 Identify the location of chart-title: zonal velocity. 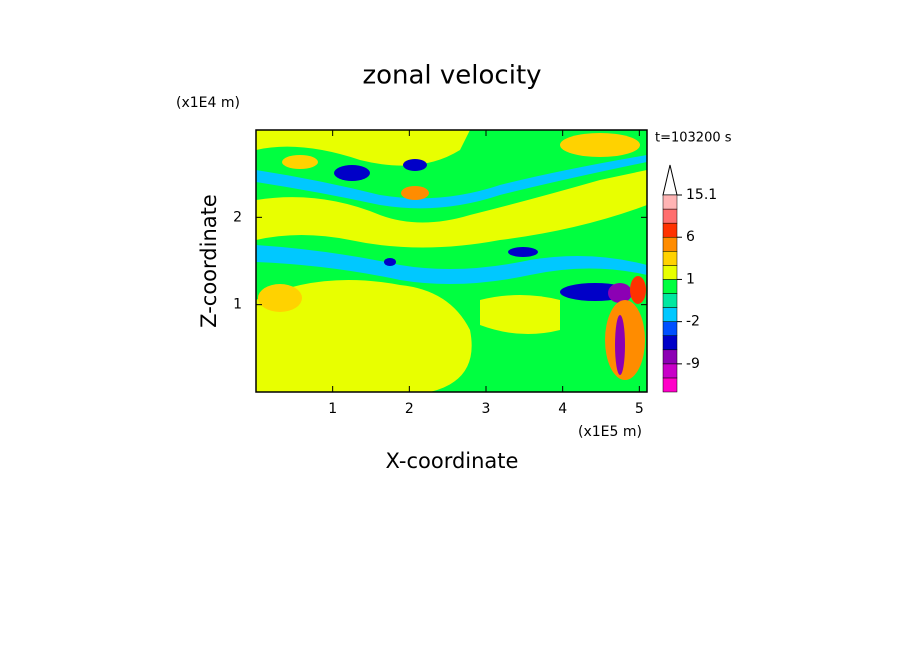
(451, 76).